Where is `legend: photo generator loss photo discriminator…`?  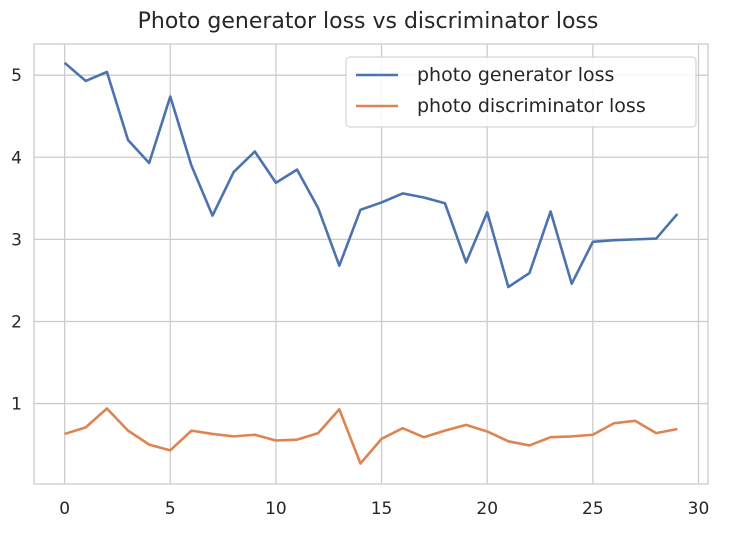 legend: photo generator loss photo discriminator… is located at coordinates (521, 92).